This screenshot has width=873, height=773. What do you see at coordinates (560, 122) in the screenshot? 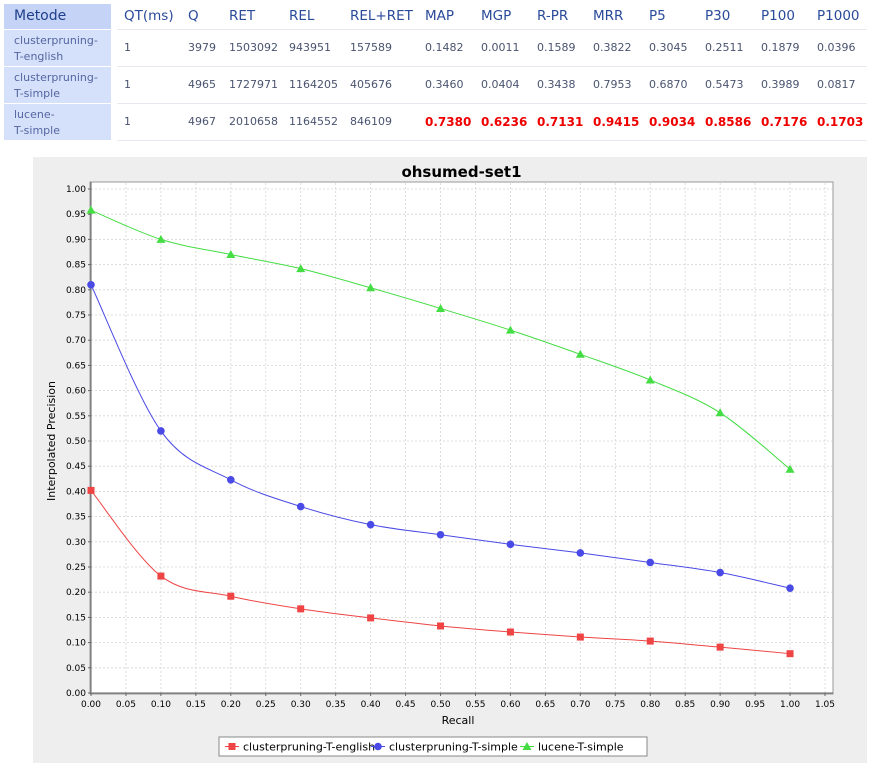
I see `table-cell: 0.7131` at bounding box center [560, 122].